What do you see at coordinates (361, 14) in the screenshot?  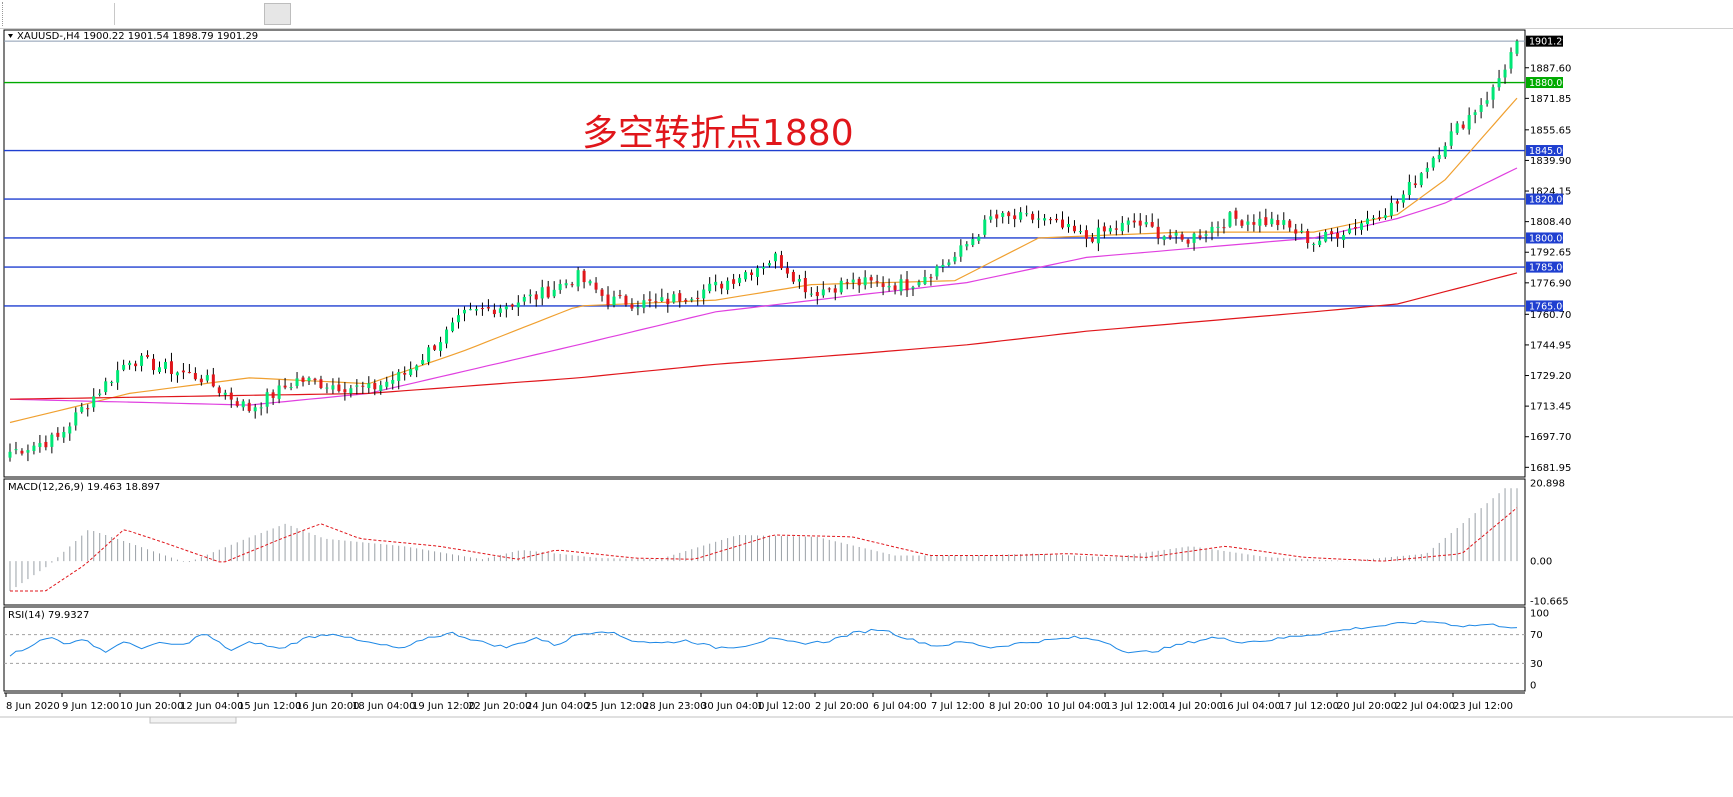 I see `timeframe-mn-button` at bounding box center [361, 14].